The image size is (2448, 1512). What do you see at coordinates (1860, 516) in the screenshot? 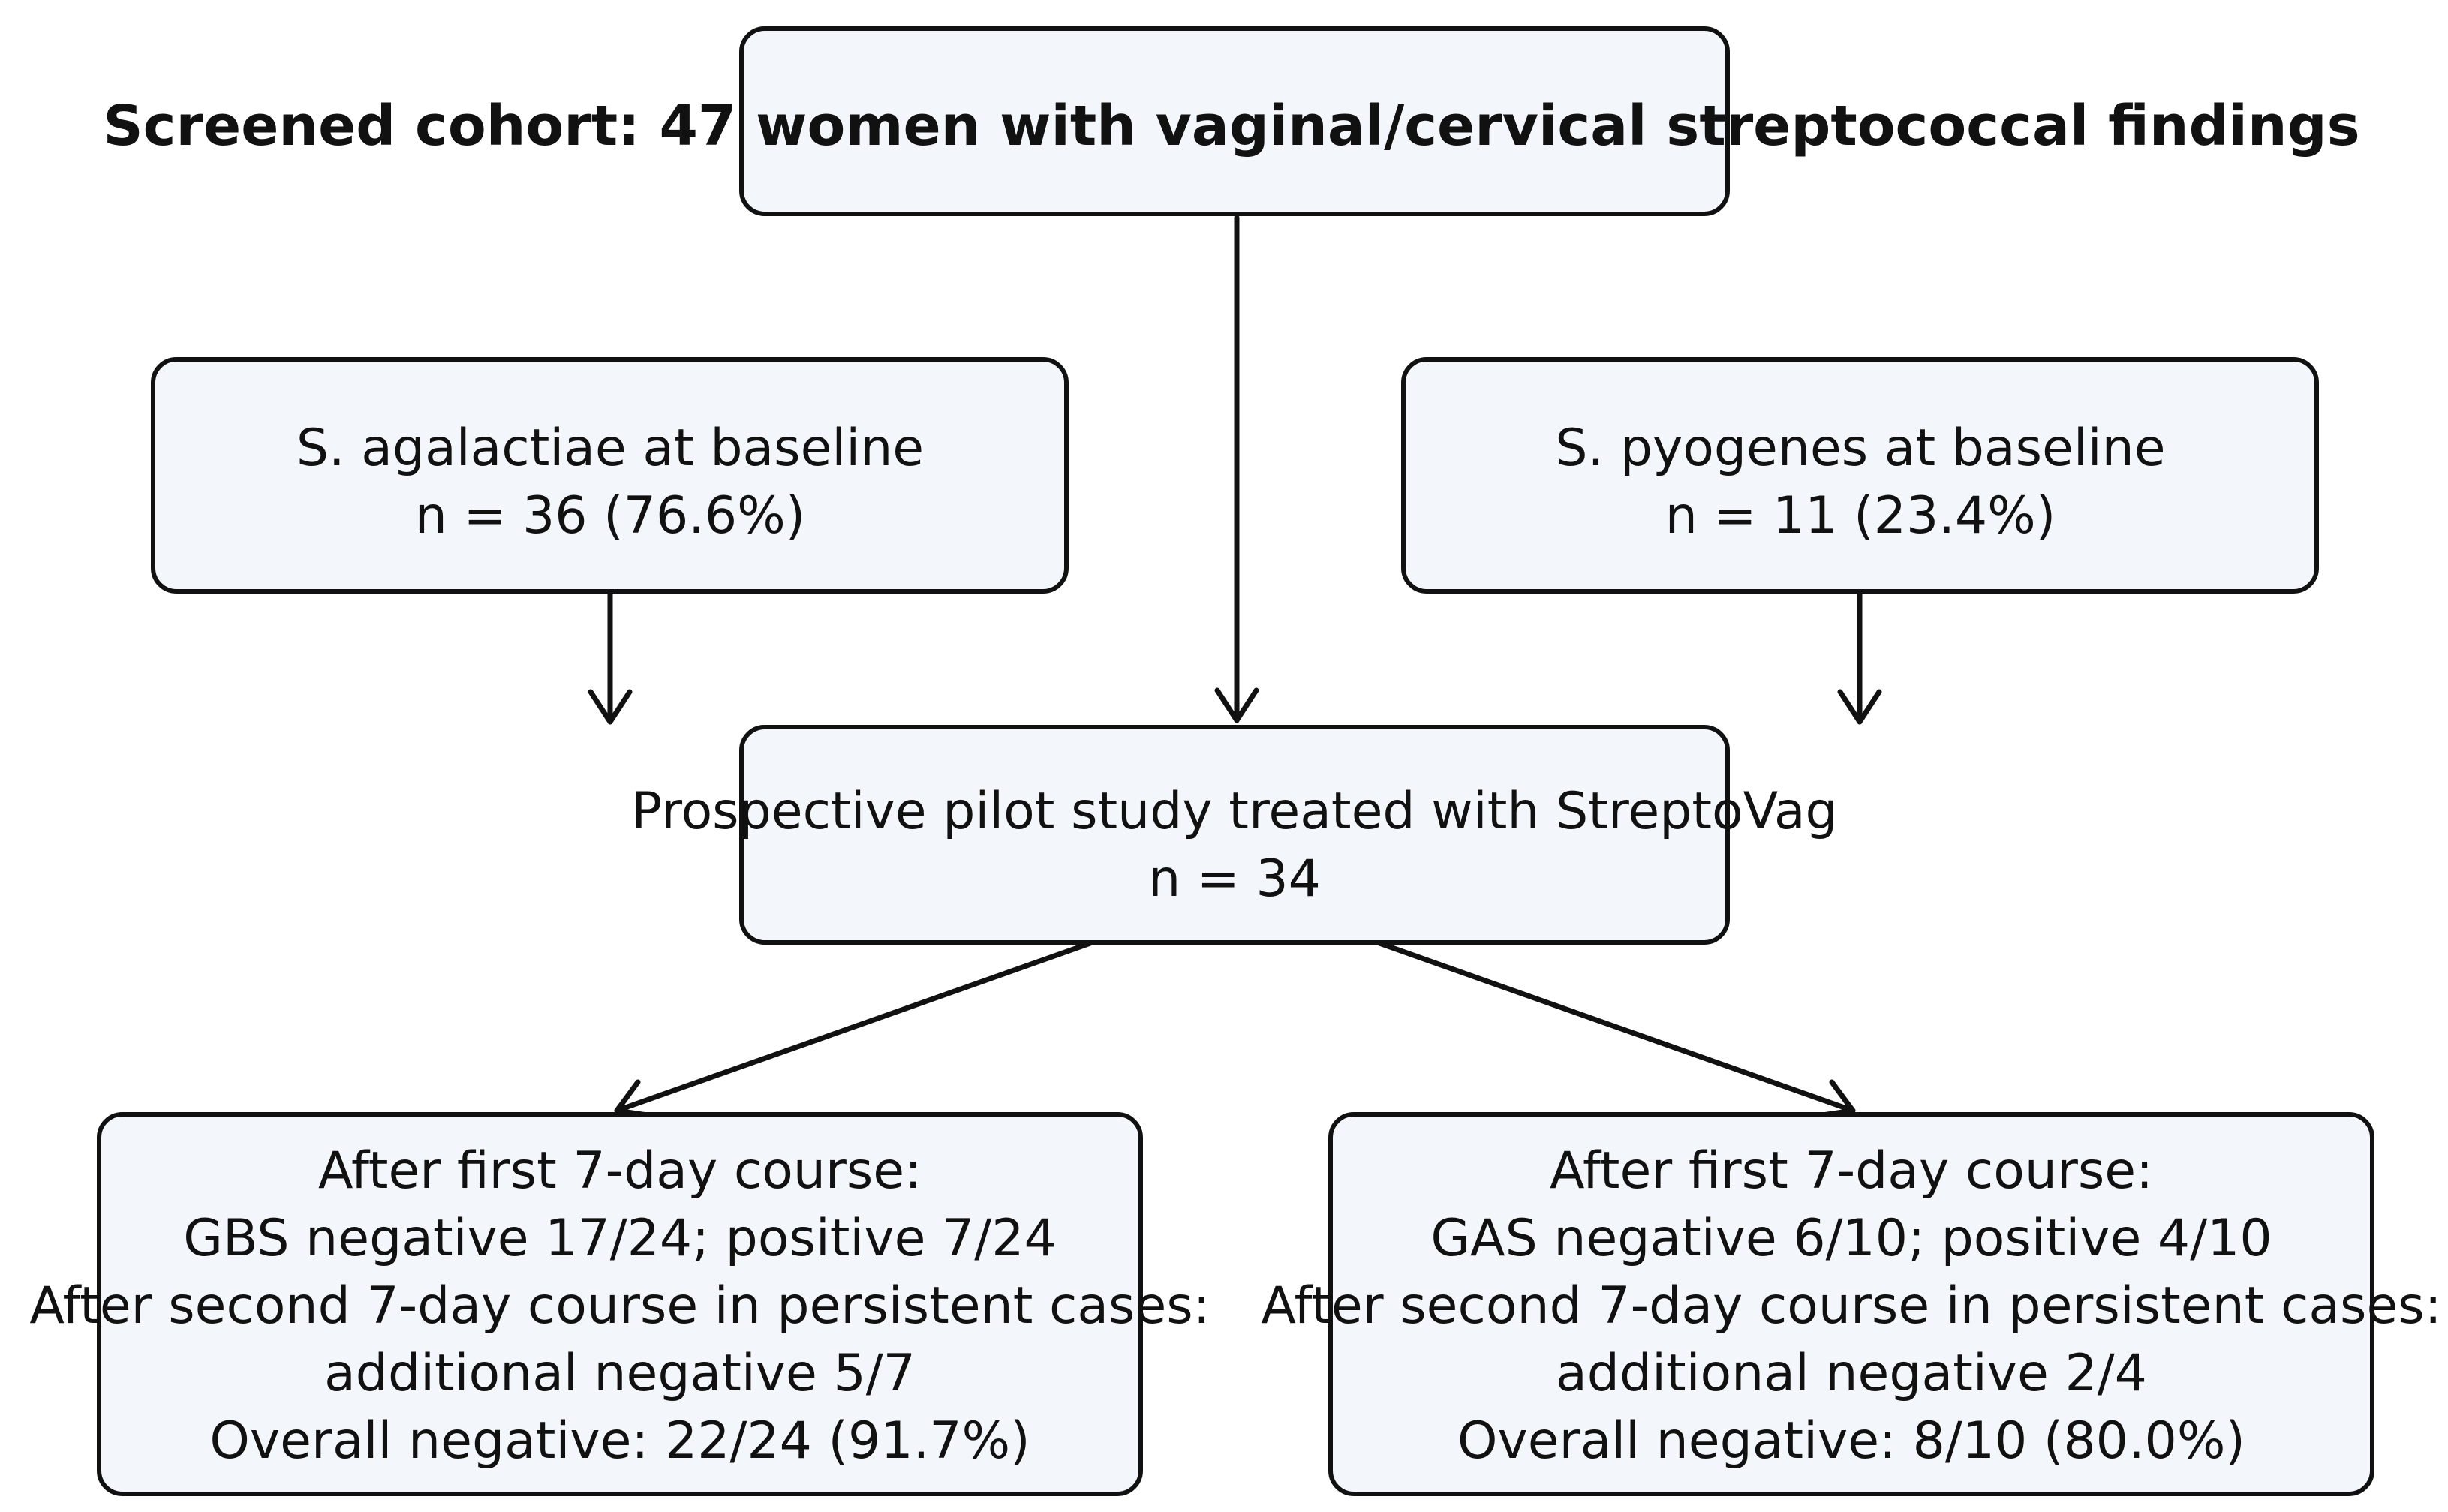
I see `pyogenes-count: n = 11 (23.4%)` at bounding box center [1860, 516].